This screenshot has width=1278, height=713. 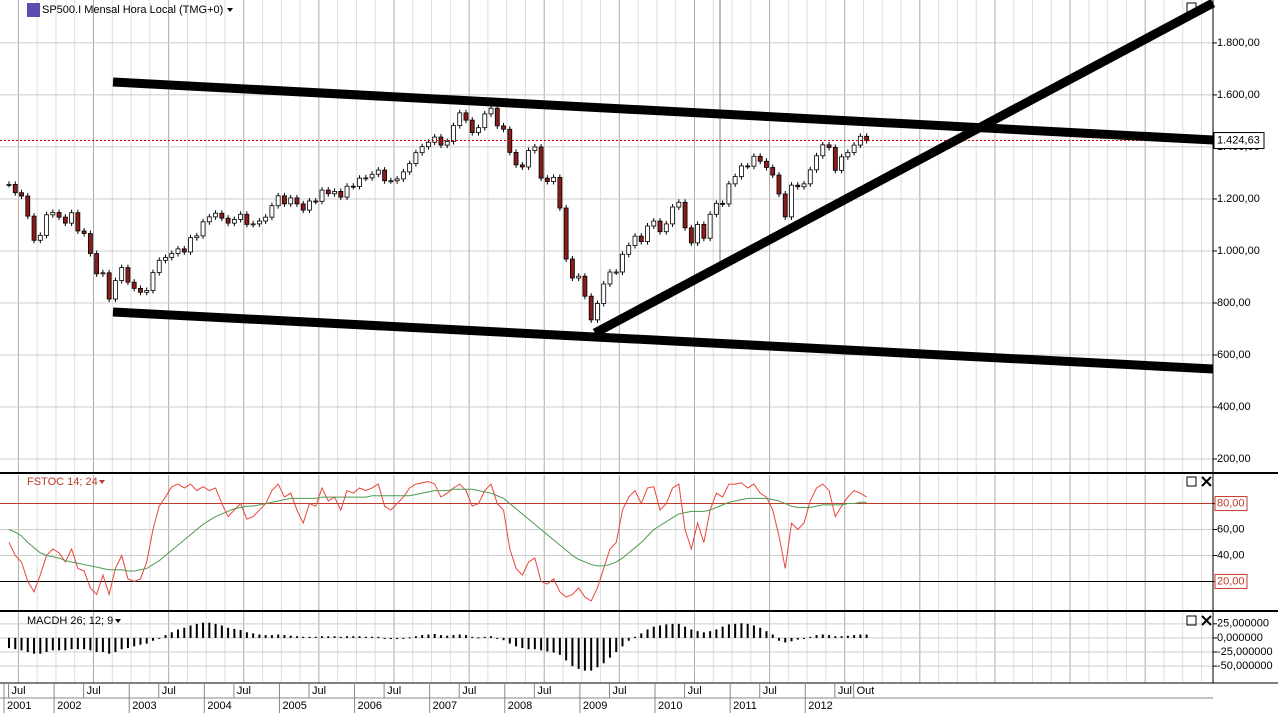 I want to click on stoch-title: FSTOC 14; 24, so click(x=62, y=482).